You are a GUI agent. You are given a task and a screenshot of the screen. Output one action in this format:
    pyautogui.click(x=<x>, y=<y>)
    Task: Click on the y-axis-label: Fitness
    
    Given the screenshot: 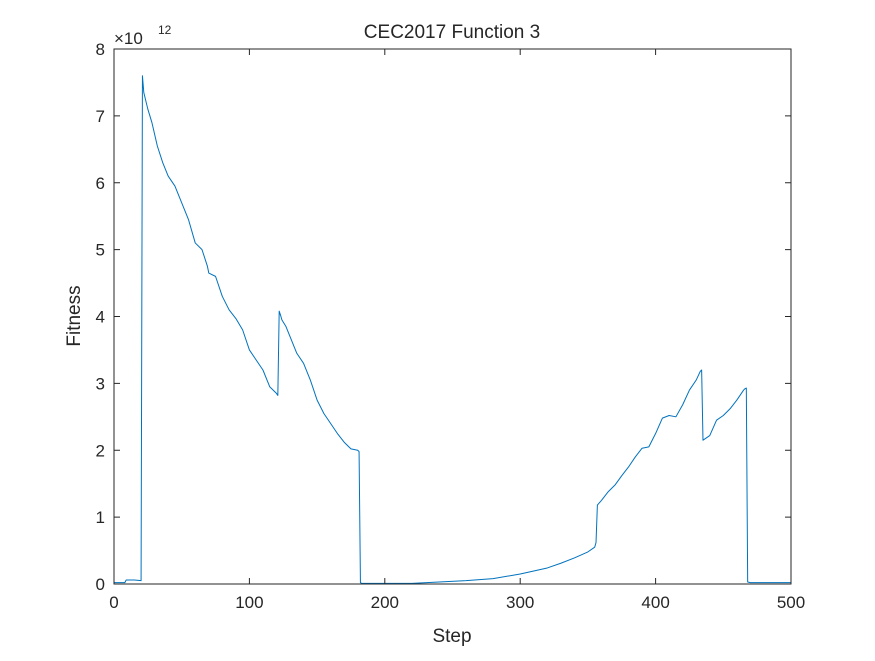 What is the action you would take?
    pyautogui.click(x=74, y=315)
    